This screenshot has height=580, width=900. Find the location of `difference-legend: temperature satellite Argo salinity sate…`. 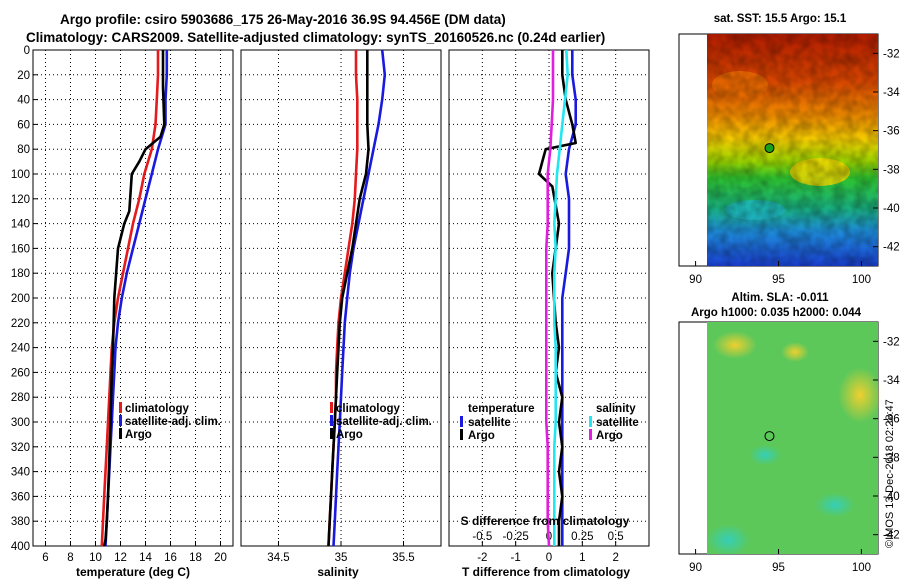

difference-legend: temperature satellite Argo salinity sate… is located at coordinates (549, 422).